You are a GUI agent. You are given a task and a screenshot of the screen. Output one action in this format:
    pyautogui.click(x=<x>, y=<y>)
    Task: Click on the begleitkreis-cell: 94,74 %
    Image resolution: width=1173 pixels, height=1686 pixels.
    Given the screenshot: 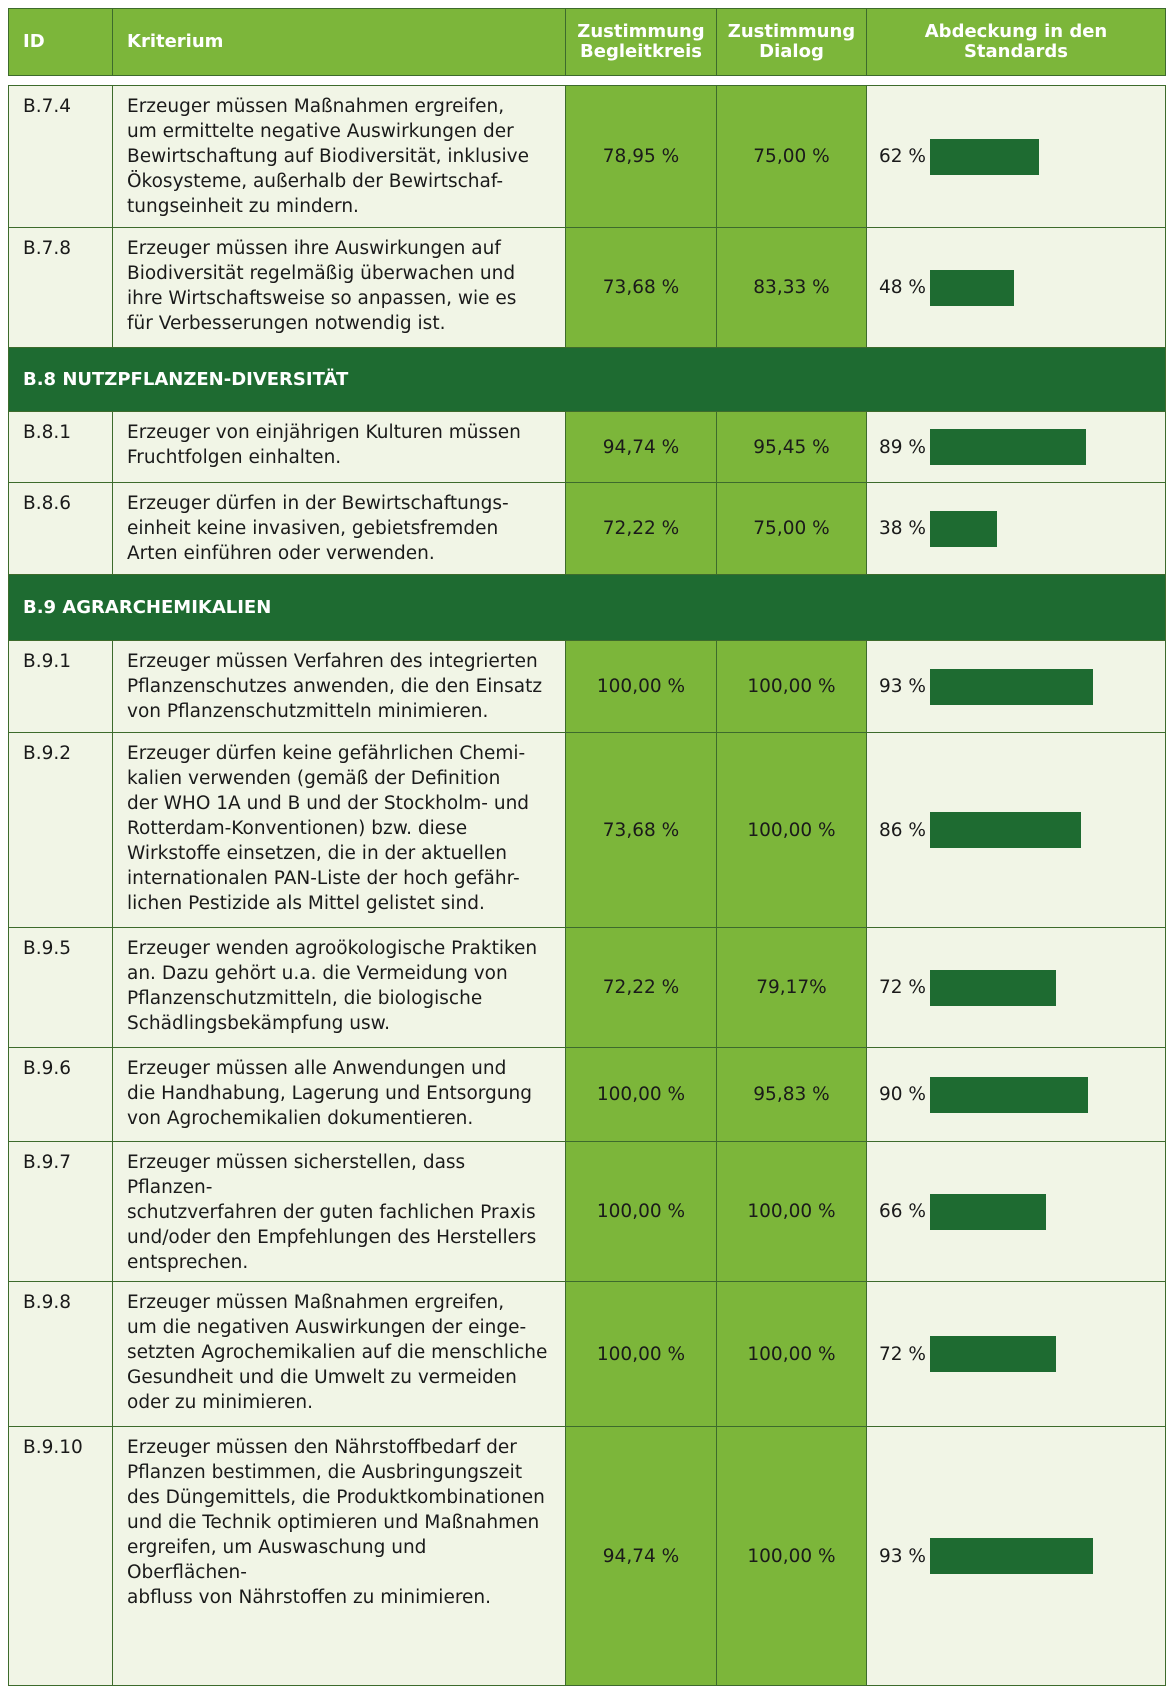 What is the action you would take?
    pyautogui.click(x=641, y=1556)
    